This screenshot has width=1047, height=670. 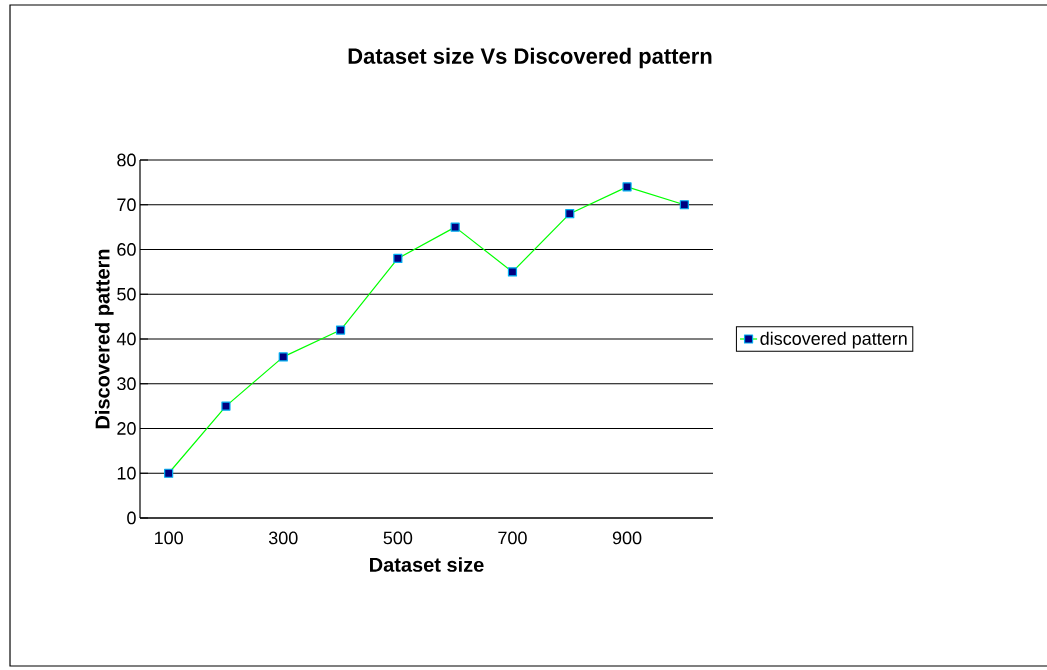 I want to click on x-tick-label: 700, so click(x=512, y=538).